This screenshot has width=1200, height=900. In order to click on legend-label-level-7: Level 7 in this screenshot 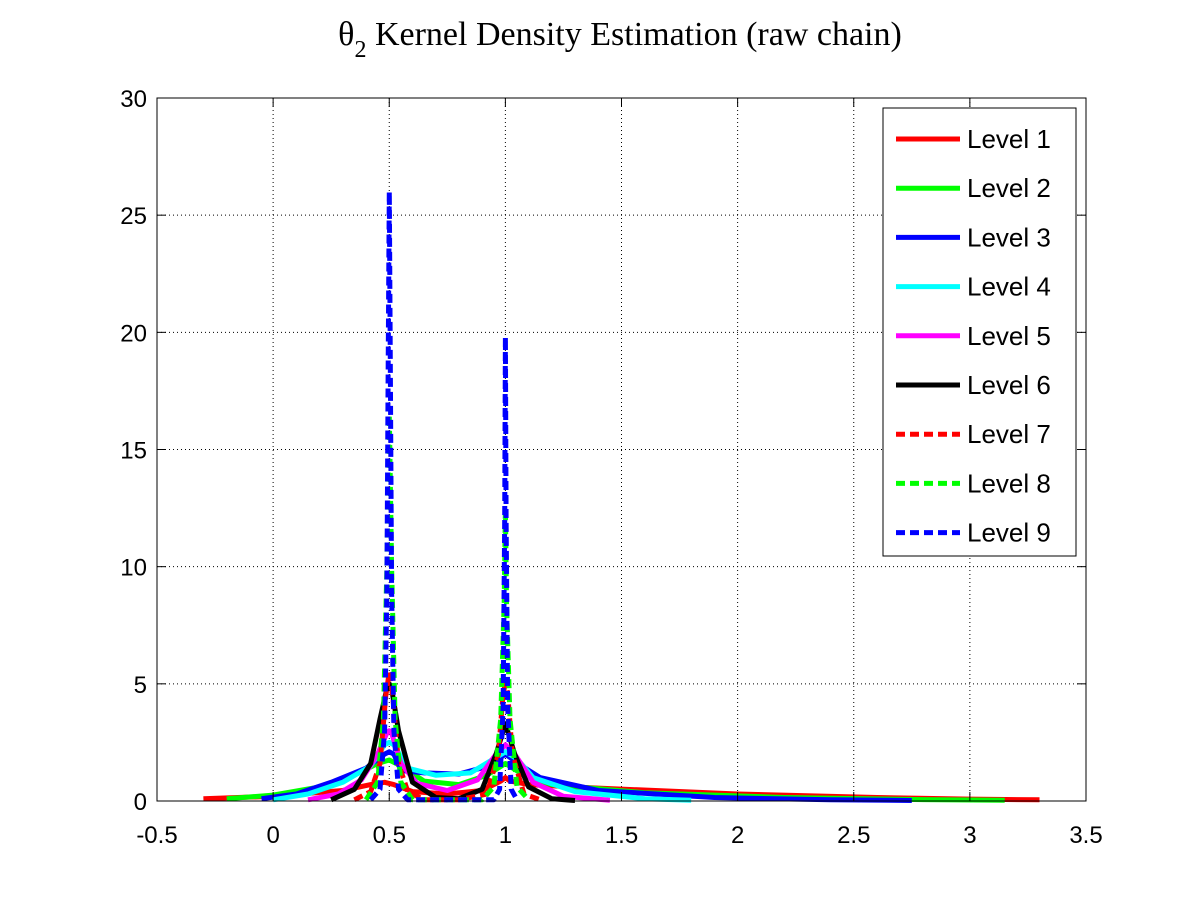, I will do `click(1009, 434)`.